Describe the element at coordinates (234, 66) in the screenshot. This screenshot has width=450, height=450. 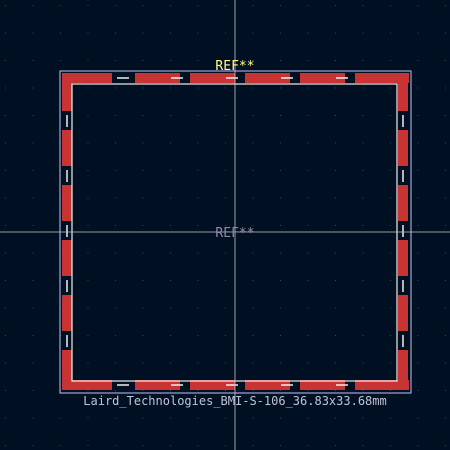
I see `reference-label: REF**` at that location.